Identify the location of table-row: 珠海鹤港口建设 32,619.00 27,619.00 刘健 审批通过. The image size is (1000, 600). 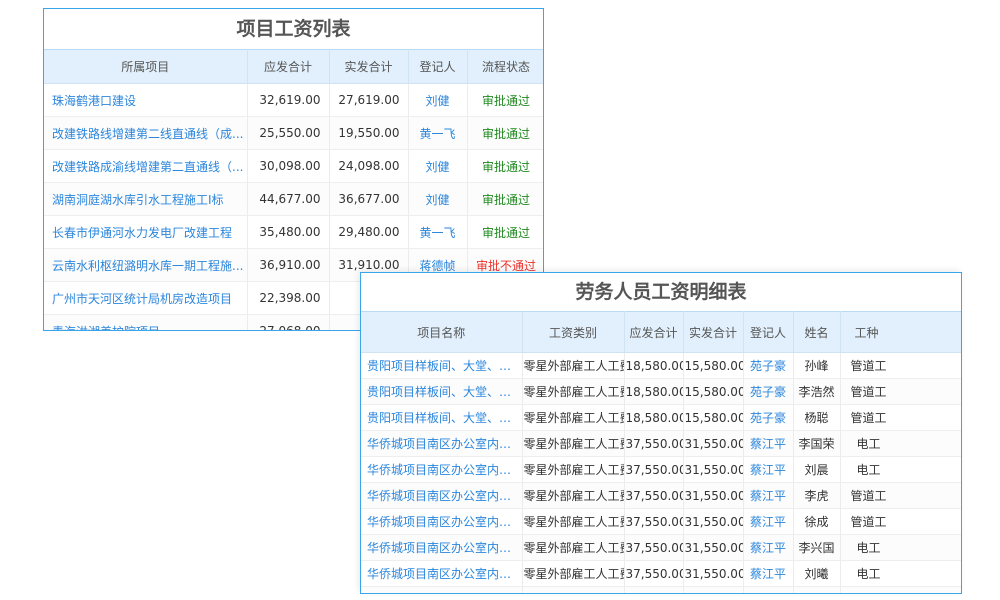
(293, 100).